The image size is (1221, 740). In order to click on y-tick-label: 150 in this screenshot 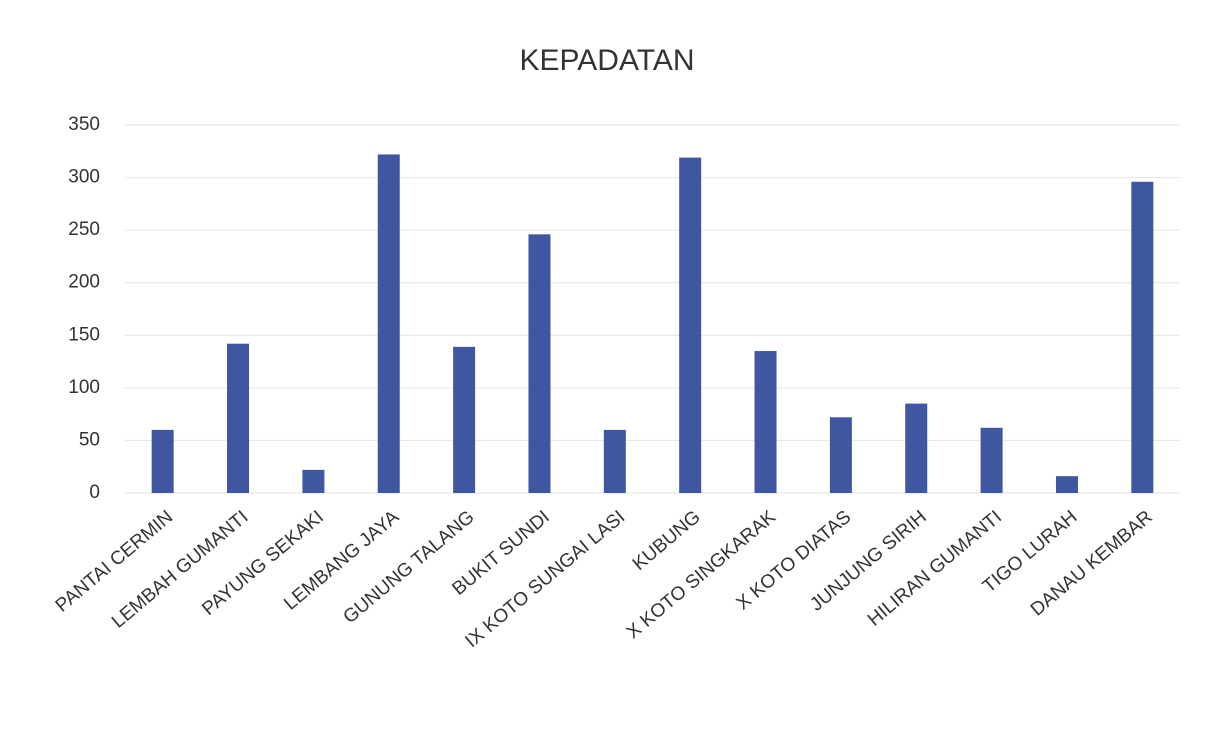, I will do `click(84, 334)`.